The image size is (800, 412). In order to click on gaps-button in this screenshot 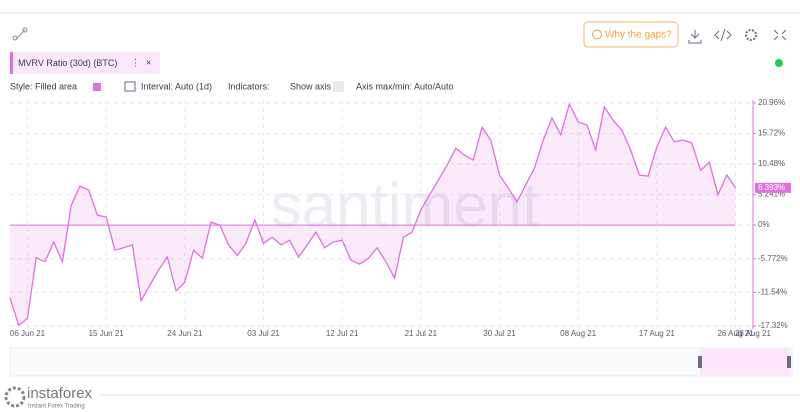, I will do `click(631, 34)`.